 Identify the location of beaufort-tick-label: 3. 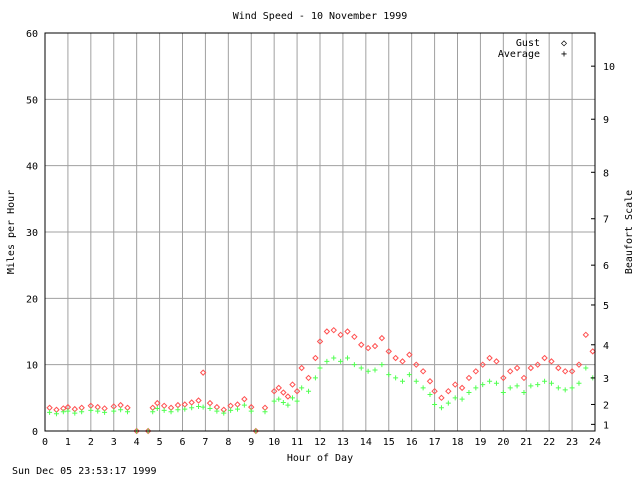
(606, 379).